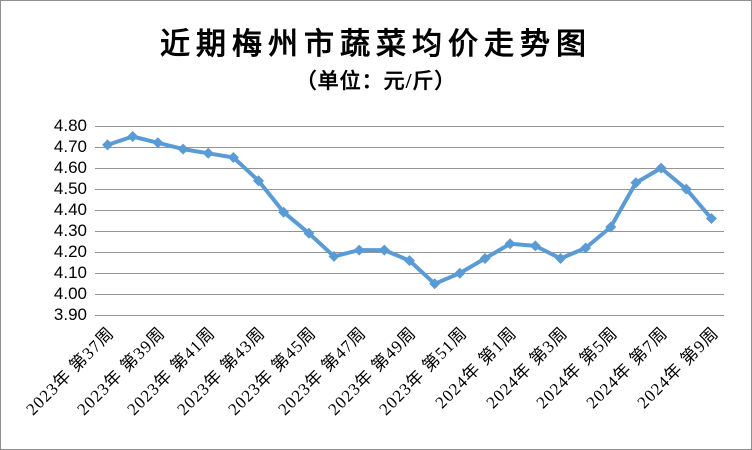 This screenshot has width=752, height=450. I want to click on chart-title: 近期梅州市蔬菜均价走势图, so click(376, 44).